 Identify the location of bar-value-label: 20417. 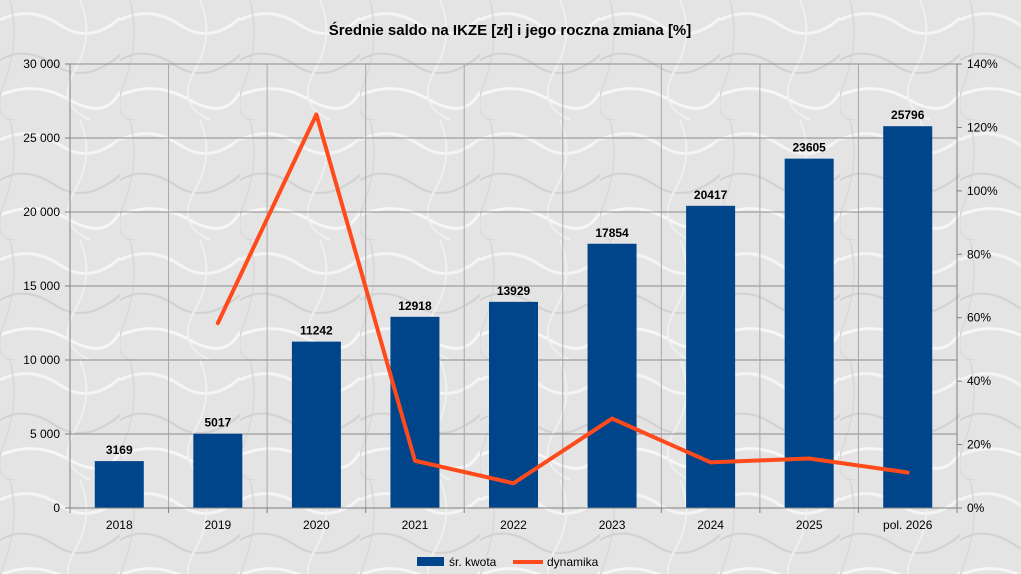
(711, 195).